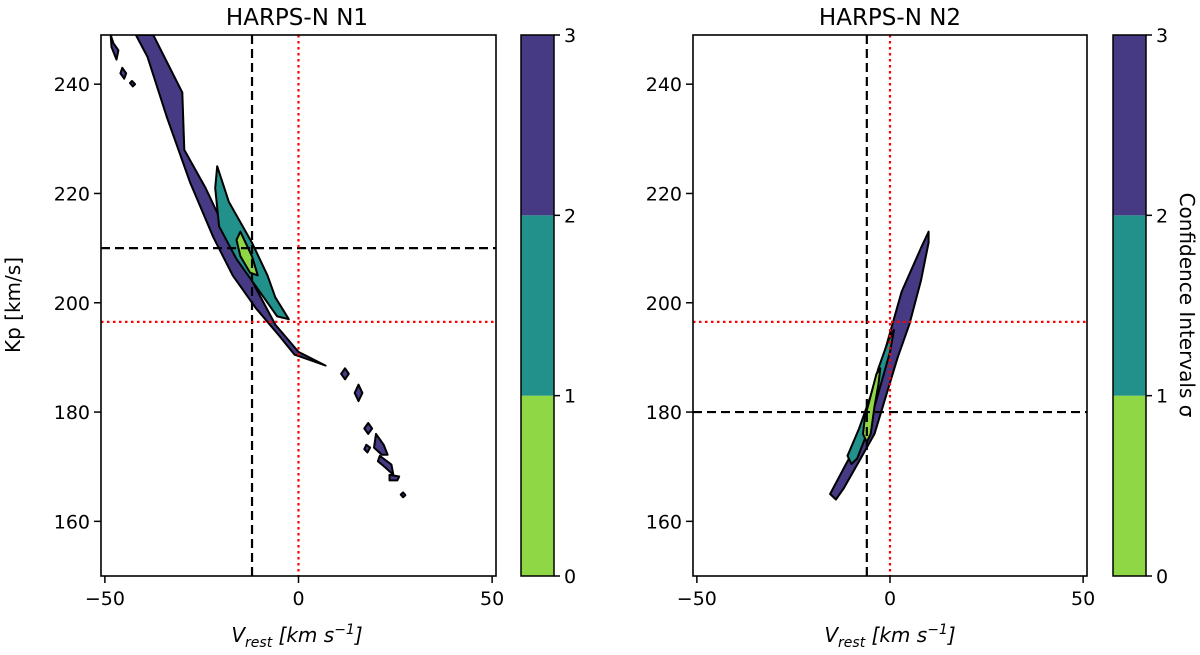 This screenshot has height=655, width=1200. What do you see at coordinates (1187, 305) in the screenshot?
I see `colorbar-label: Confidence Intervals σ` at bounding box center [1187, 305].